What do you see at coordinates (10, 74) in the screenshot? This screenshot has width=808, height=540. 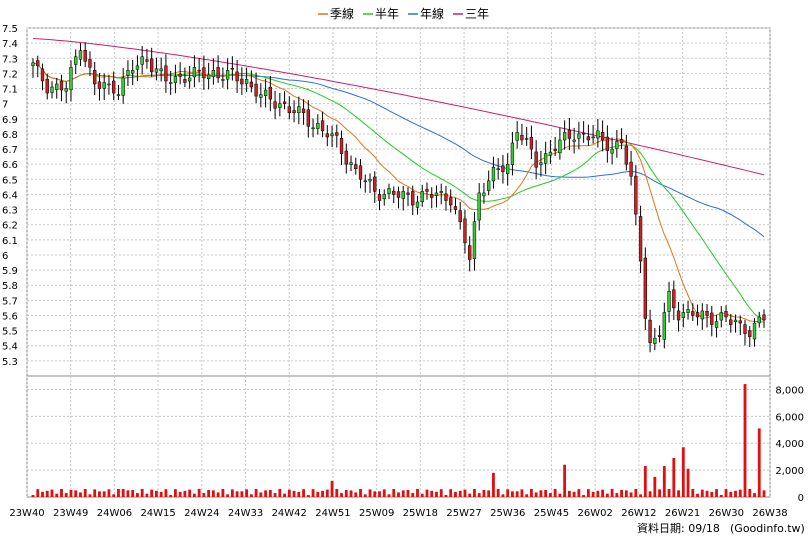 I see `price-tick-label: 7.2` at bounding box center [10, 74].